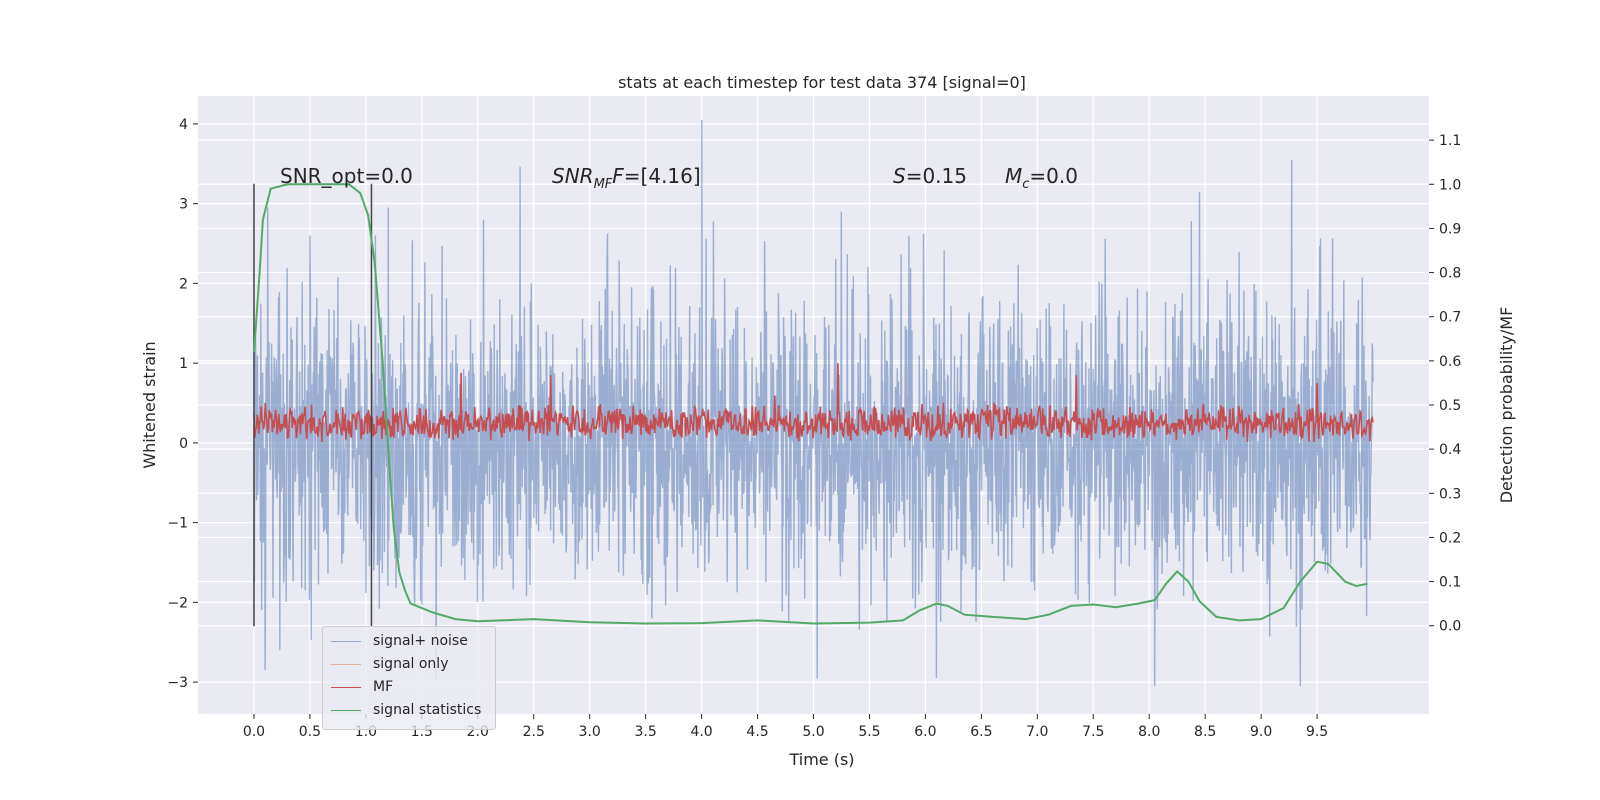  Describe the element at coordinates (1506, 405) in the screenshot. I see `y2-axis-label: Detection probability/MF` at that location.